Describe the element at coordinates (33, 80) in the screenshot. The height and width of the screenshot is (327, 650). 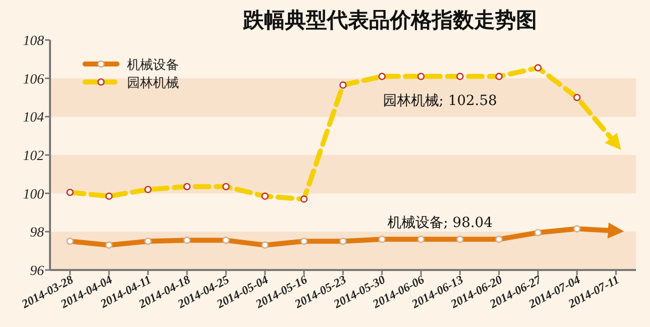
I see `y-tick-label: 106` at that location.